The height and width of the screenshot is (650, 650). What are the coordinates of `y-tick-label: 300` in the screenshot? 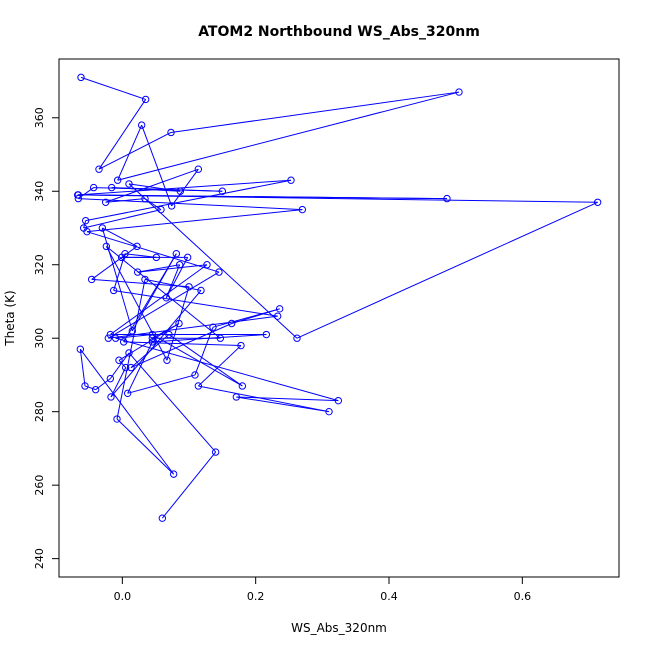 It's located at (39, 338).